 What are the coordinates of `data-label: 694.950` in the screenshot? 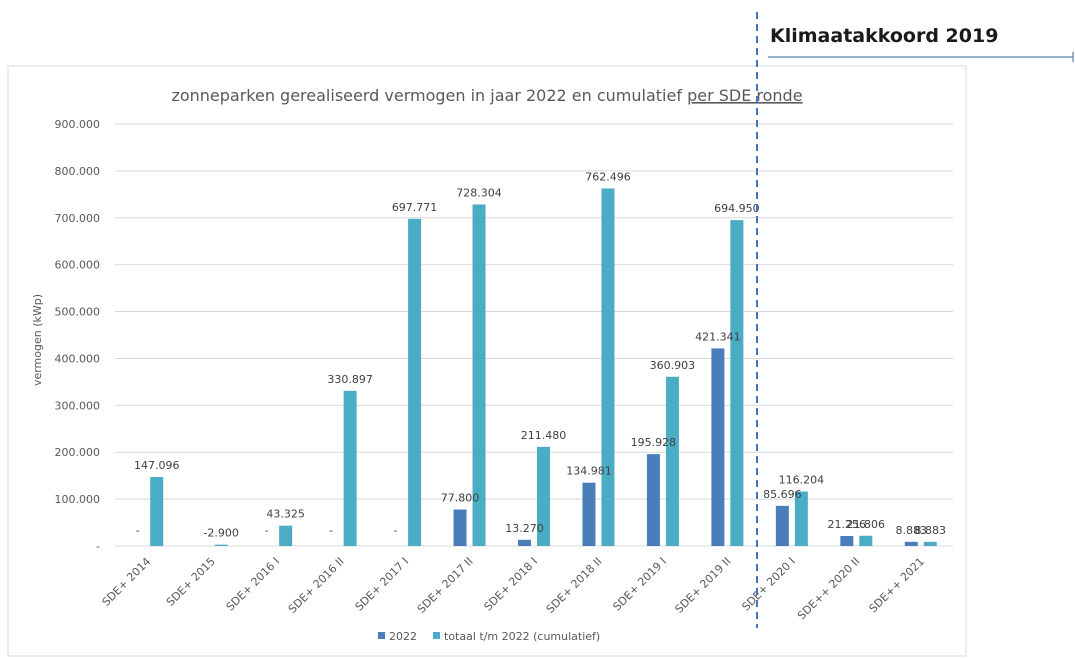 It's located at (737, 208).